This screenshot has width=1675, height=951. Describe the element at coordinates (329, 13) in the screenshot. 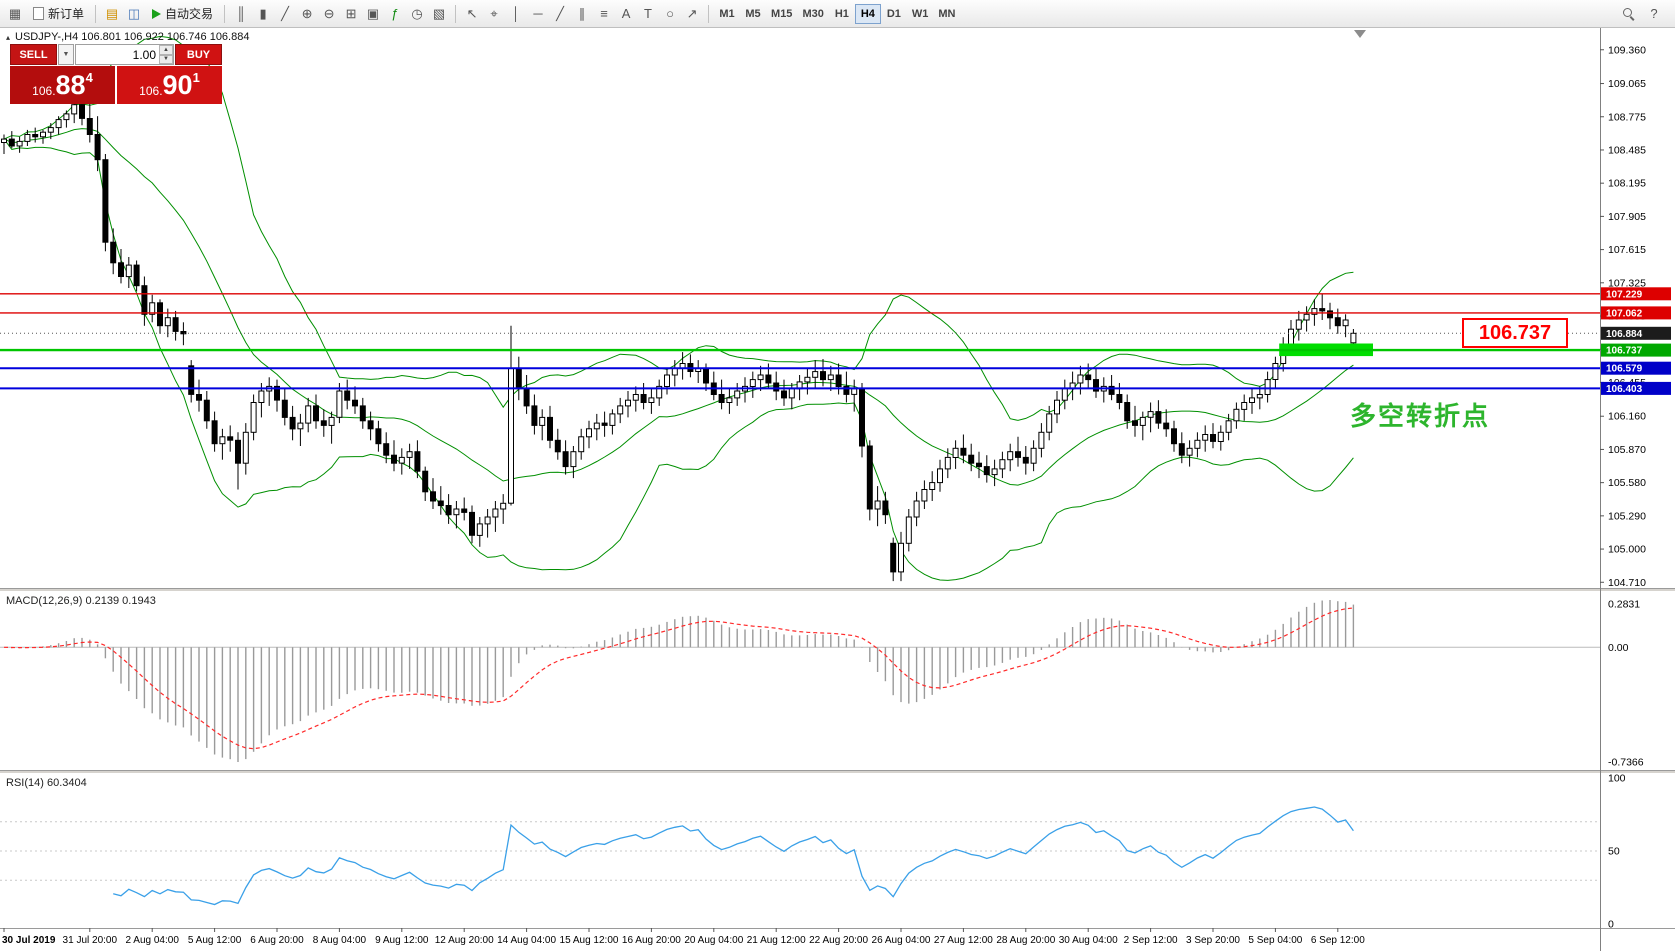

I see `zoom-out-icon: ⊖` at that location.